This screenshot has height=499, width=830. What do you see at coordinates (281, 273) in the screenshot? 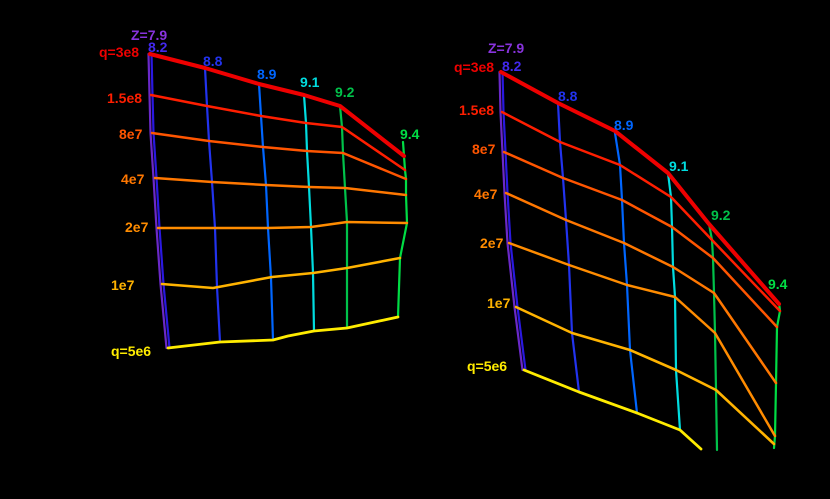
I see `left-panel-q-line-1e7` at bounding box center [281, 273].